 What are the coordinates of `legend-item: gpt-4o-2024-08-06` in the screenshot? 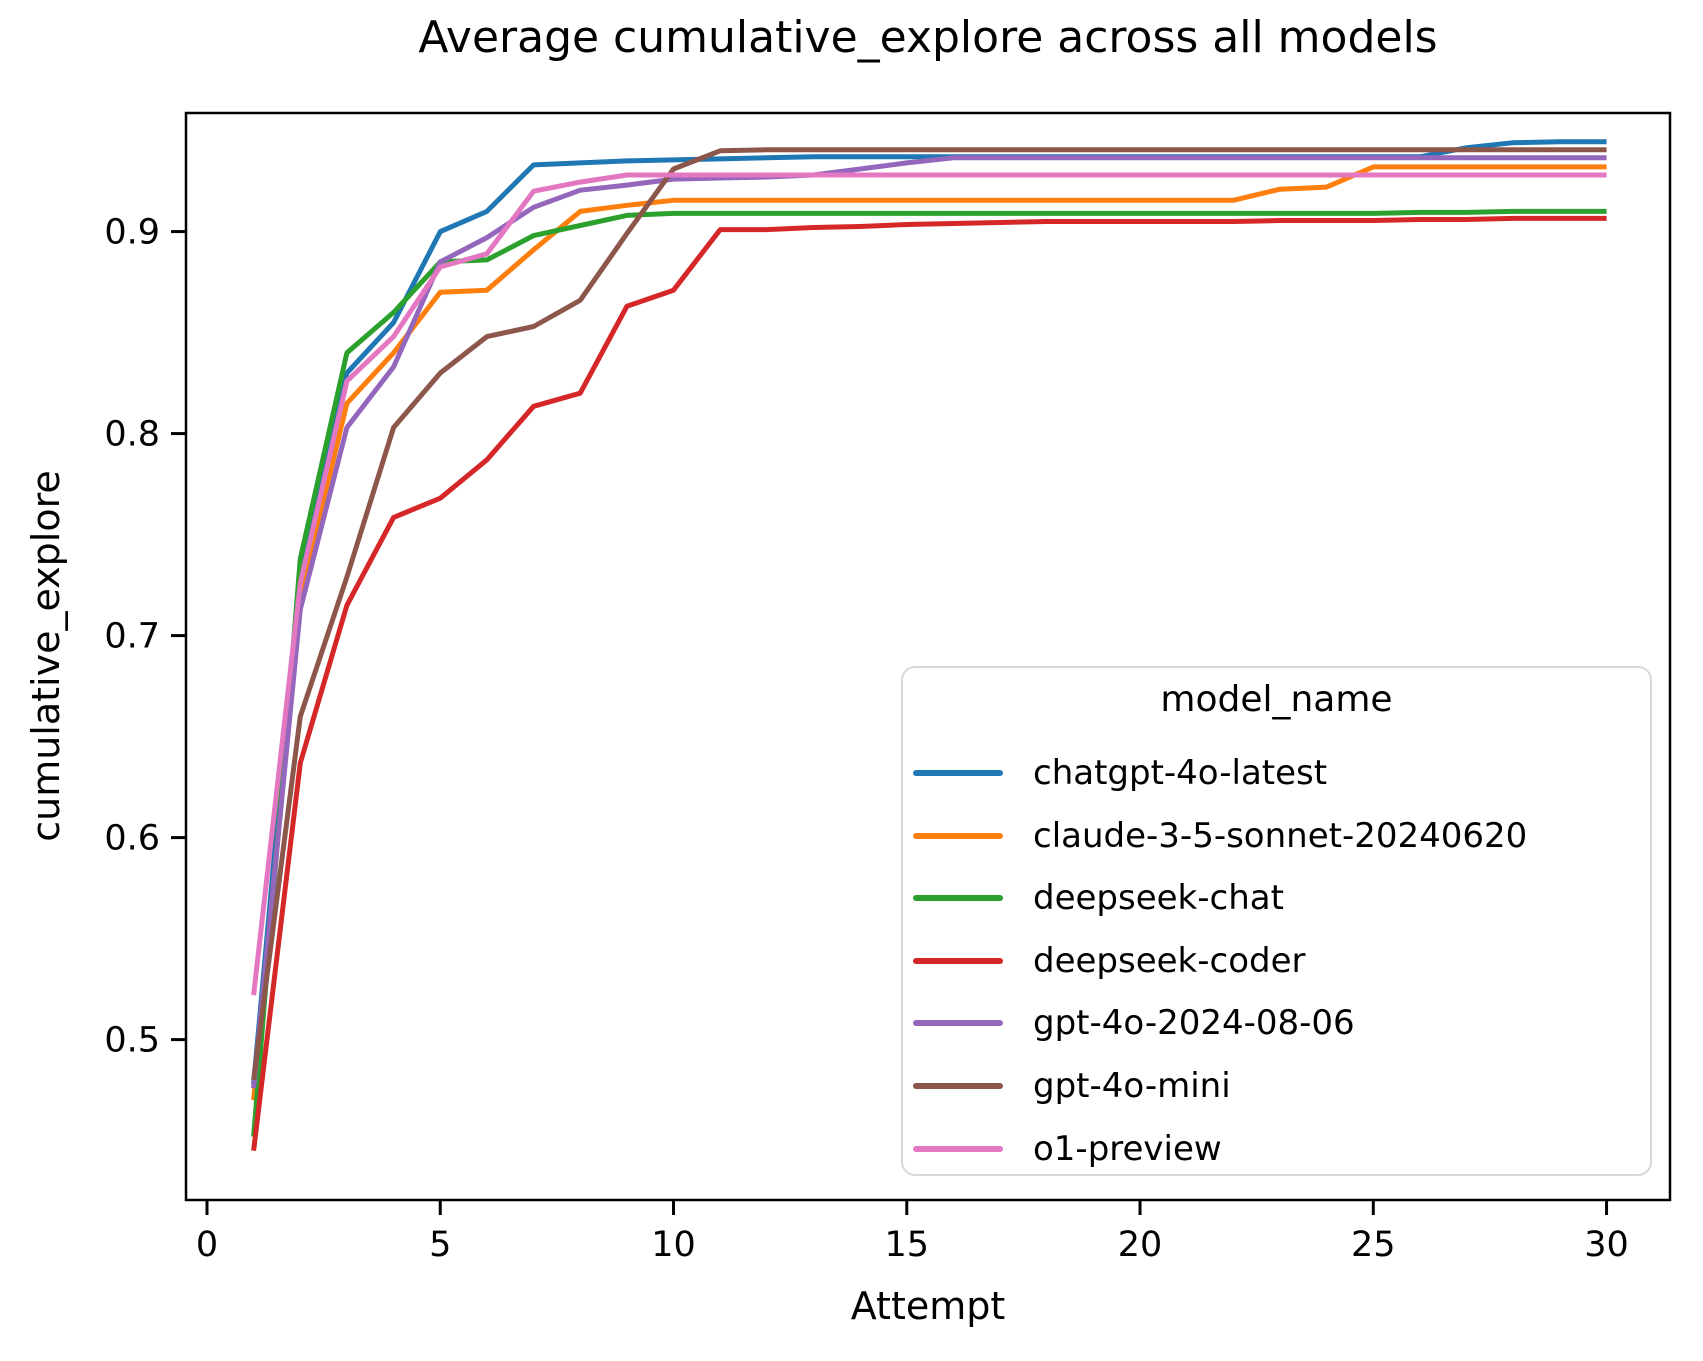 It's located at (1276, 1023).